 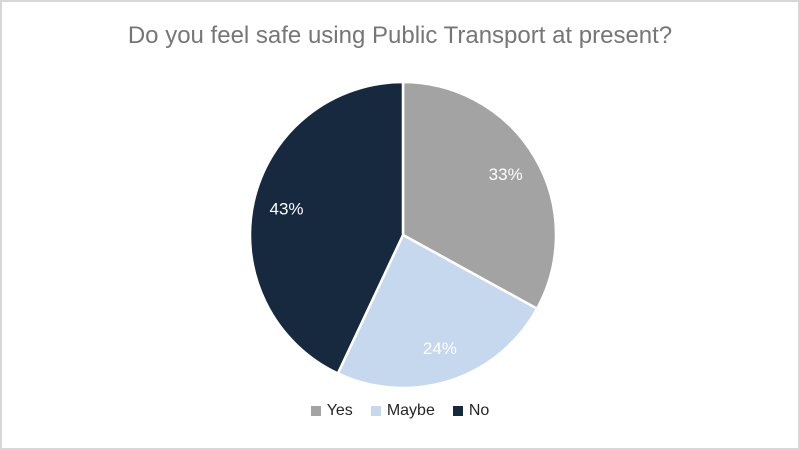 I want to click on pie-slice-label-yes: 33%, so click(x=506, y=174).